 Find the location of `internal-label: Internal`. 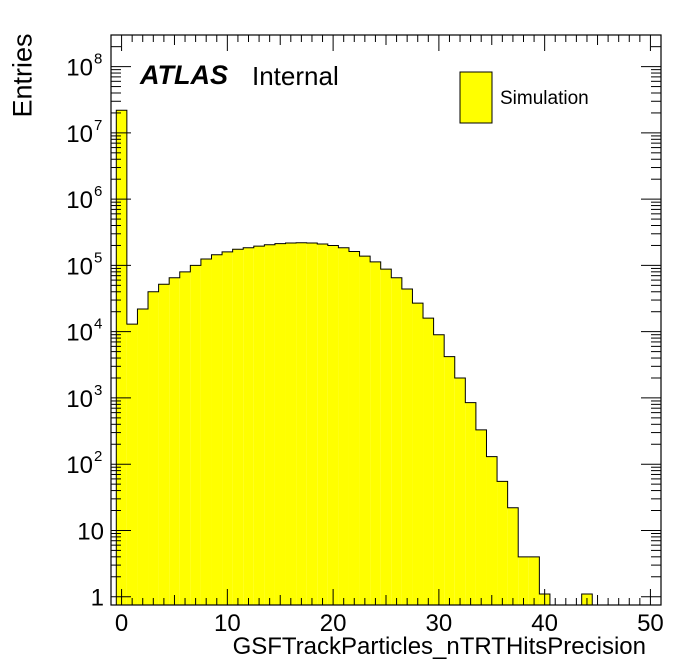

internal-label: Internal is located at coordinates (295, 76).